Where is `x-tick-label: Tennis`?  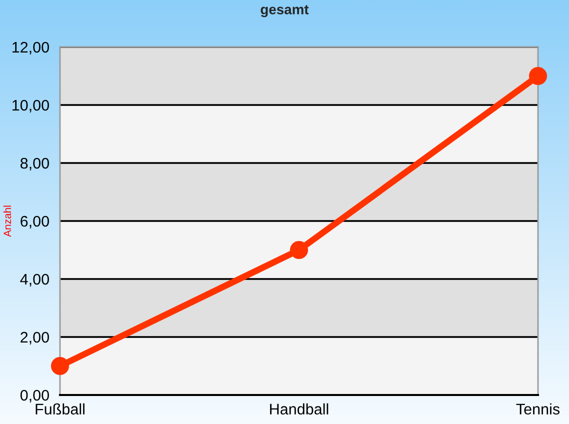 x-tick-label: Tennis is located at coordinates (538, 409).